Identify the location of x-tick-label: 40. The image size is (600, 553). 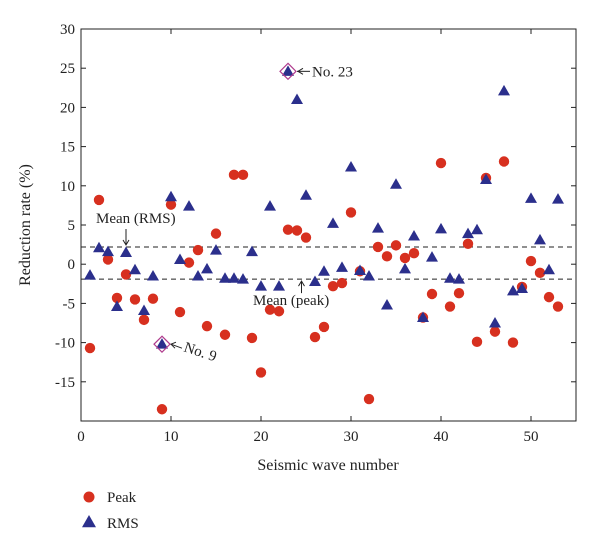
(441, 437).